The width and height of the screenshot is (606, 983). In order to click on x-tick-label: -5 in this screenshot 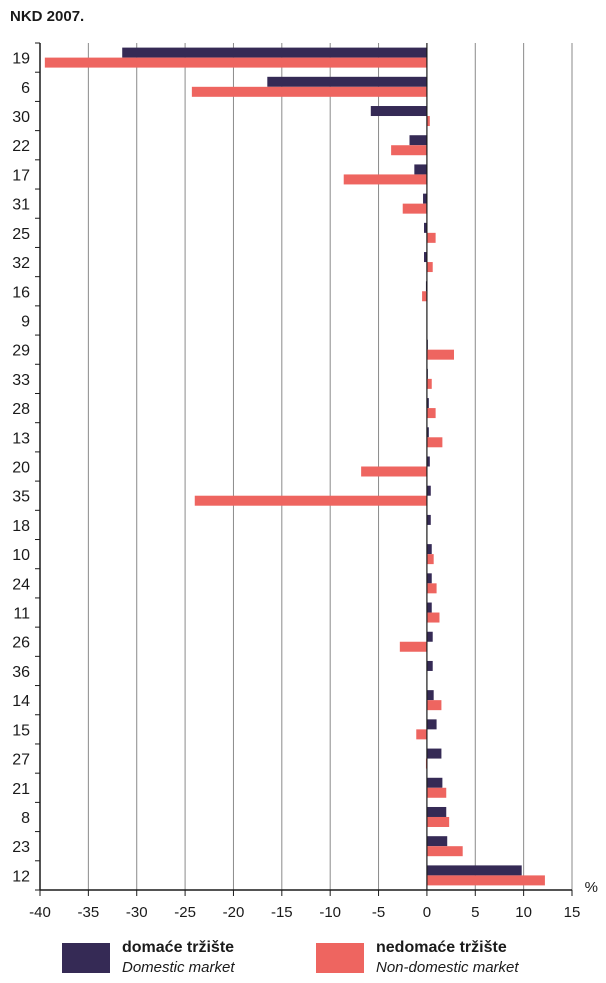, I will do `click(378, 912)`.